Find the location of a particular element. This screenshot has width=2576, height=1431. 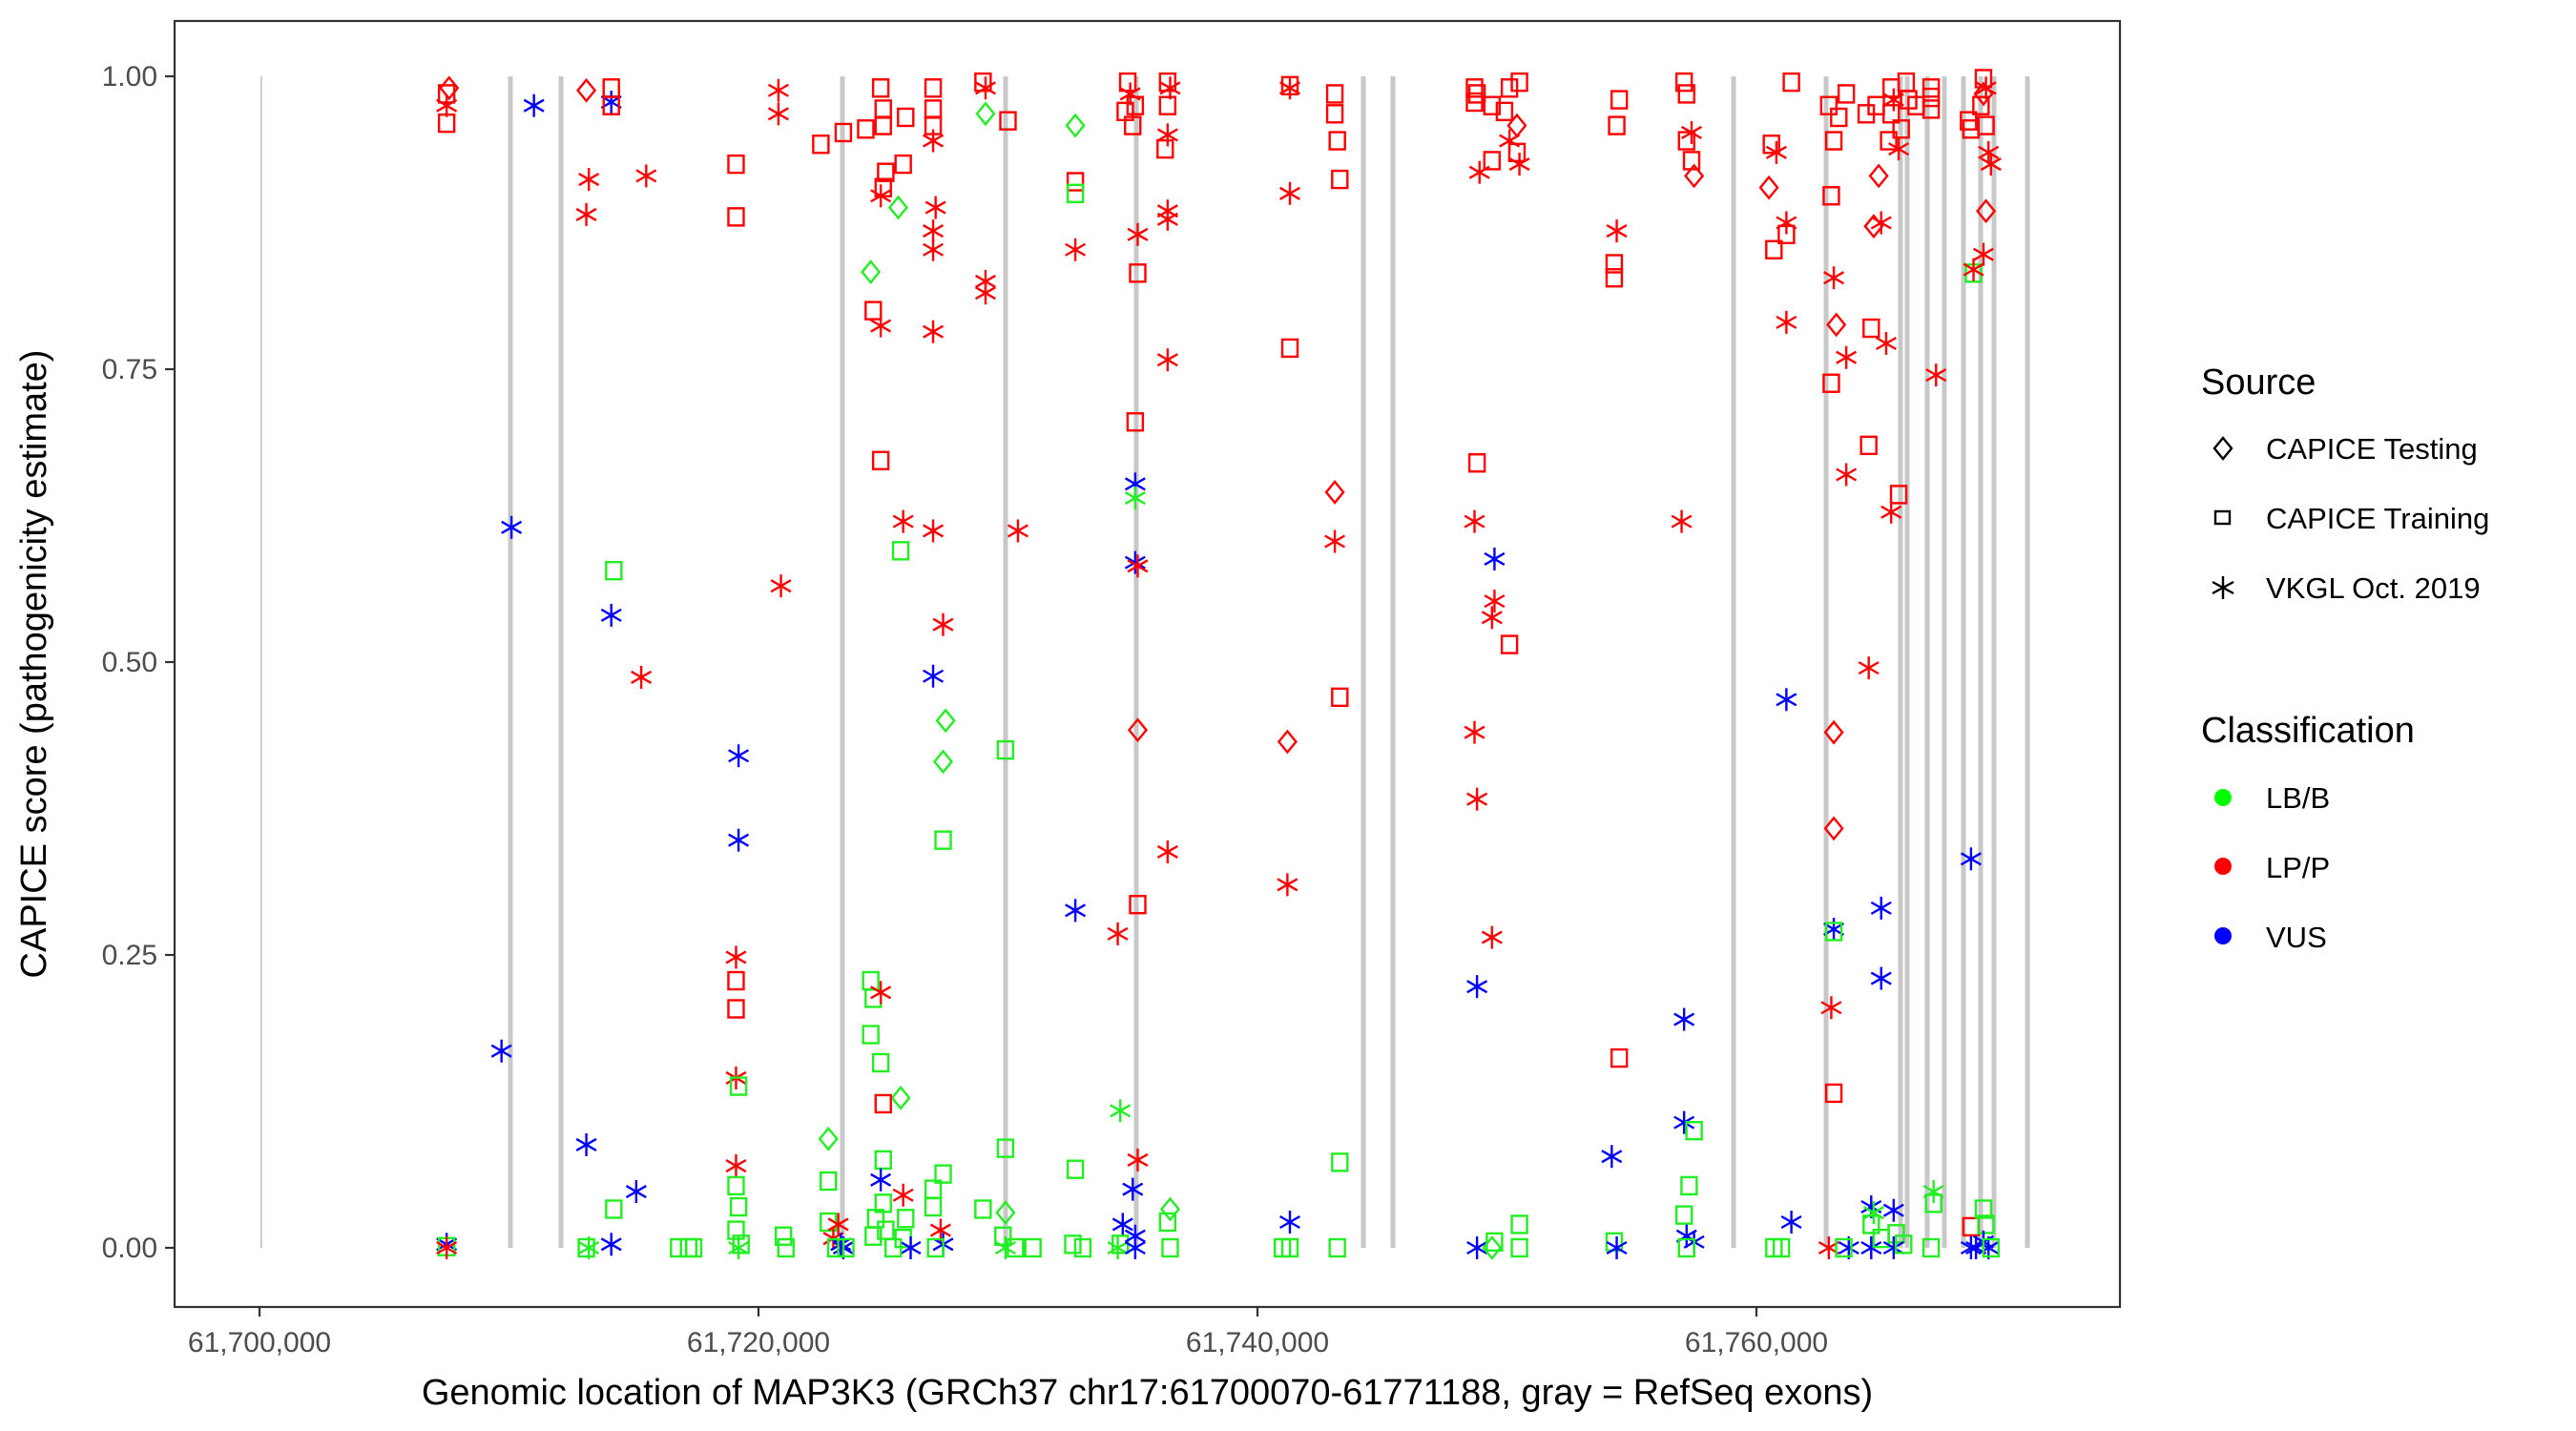

point-testing-lpp is located at coordinates (586, 90).